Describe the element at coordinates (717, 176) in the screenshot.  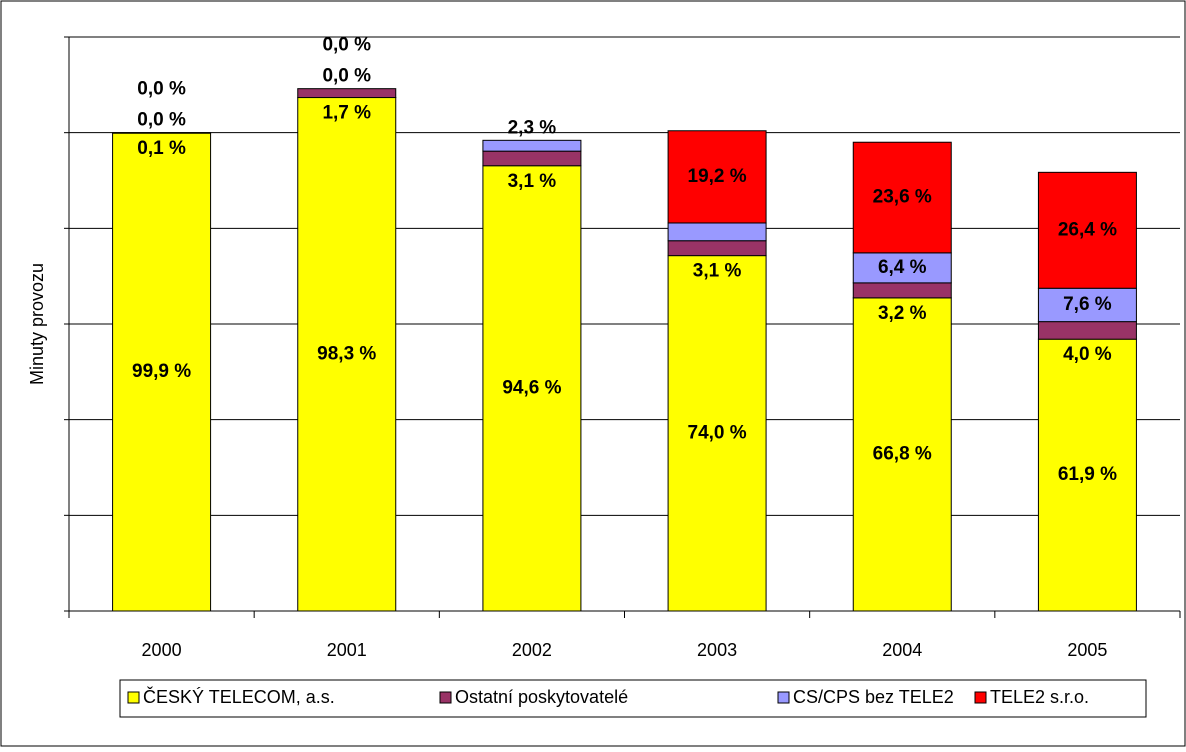
I see `value-label: 19,2 %` at that location.